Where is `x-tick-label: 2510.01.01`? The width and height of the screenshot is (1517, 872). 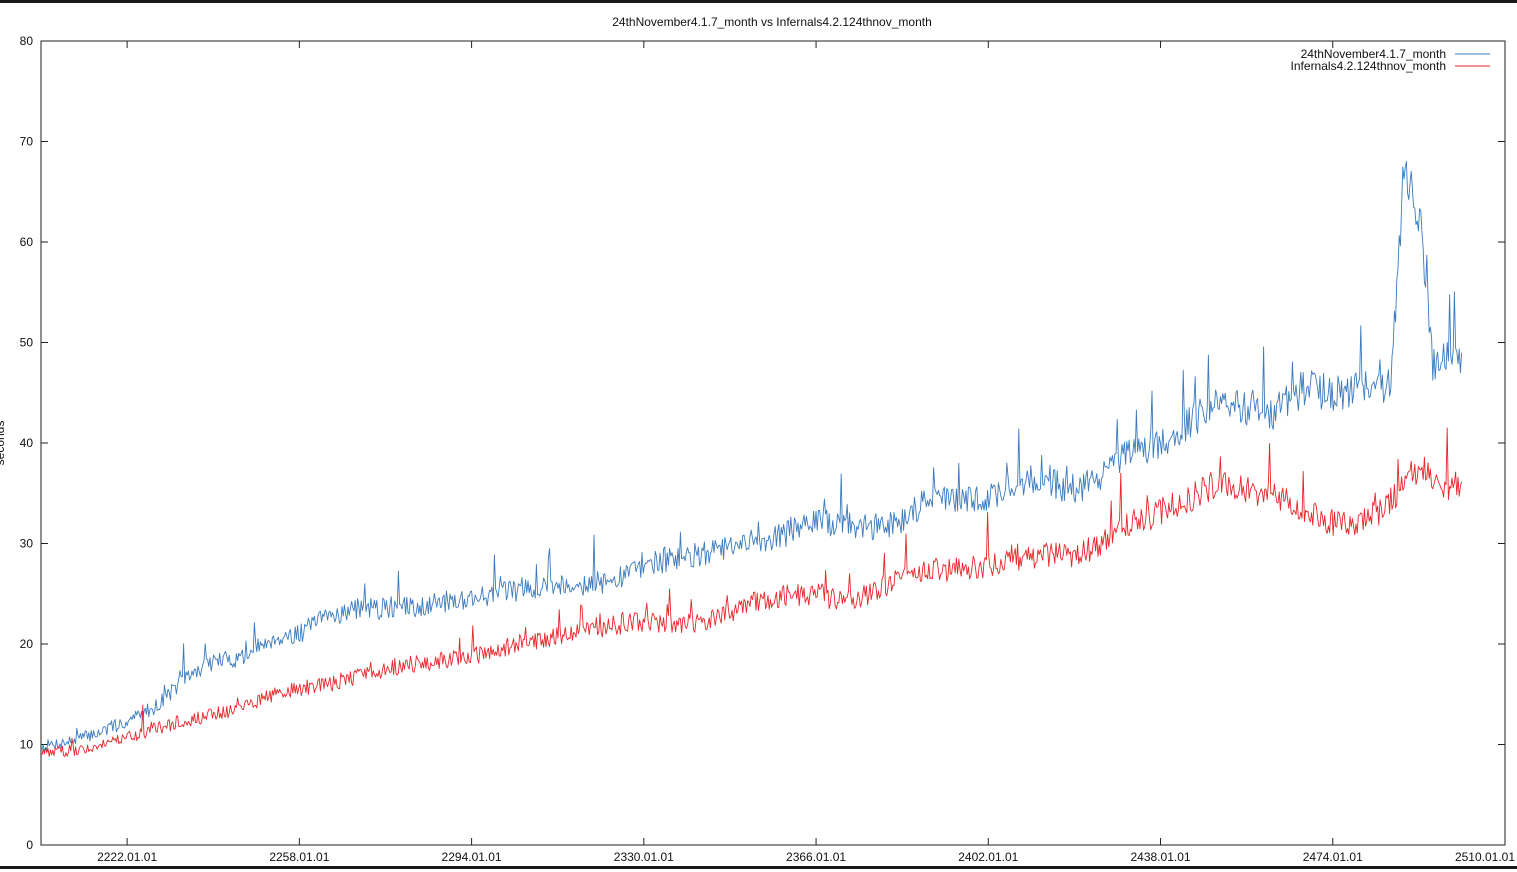
x-tick-label: 2510.01.01 is located at coordinates (1485, 857).